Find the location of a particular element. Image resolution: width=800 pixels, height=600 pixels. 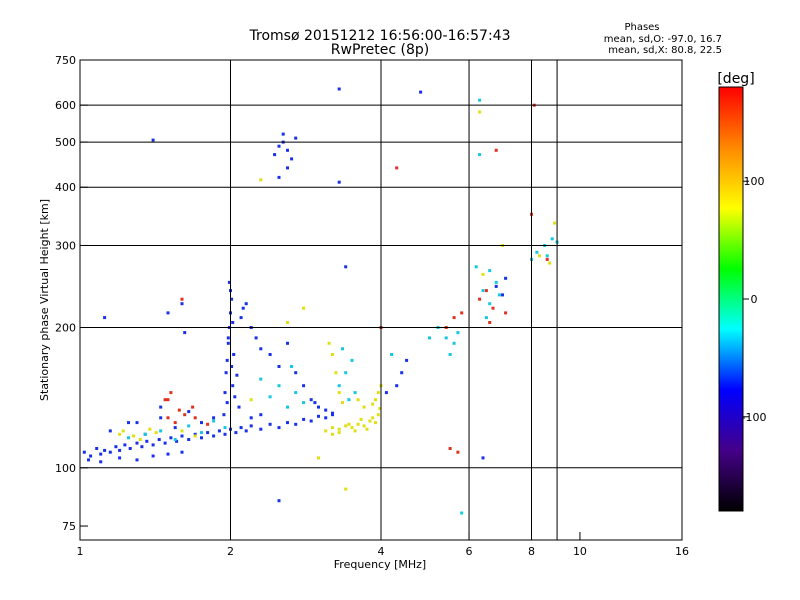

y-tick-label: 75 is located at coordinates (69, 526).